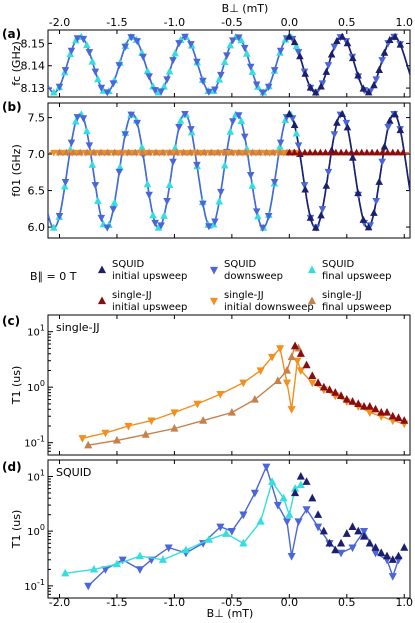 This screenshot has width=415, height=623. I want to click on y-tick-label: 7.5, so click(37, 118).